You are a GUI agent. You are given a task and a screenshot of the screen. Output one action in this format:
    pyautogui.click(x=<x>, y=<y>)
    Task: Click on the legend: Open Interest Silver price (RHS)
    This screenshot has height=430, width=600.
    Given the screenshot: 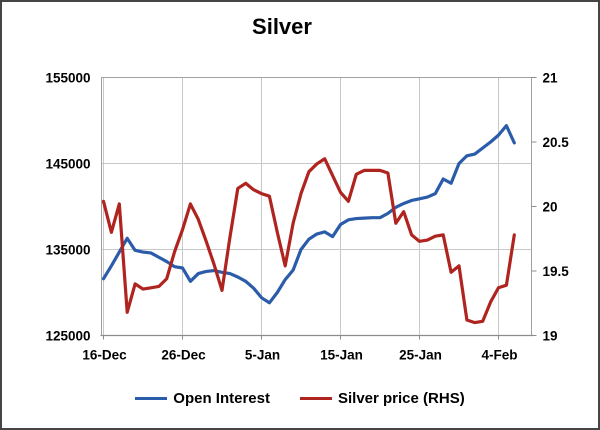 What is the action you would take?
    pyautogui.click(x=300, y=398)
    